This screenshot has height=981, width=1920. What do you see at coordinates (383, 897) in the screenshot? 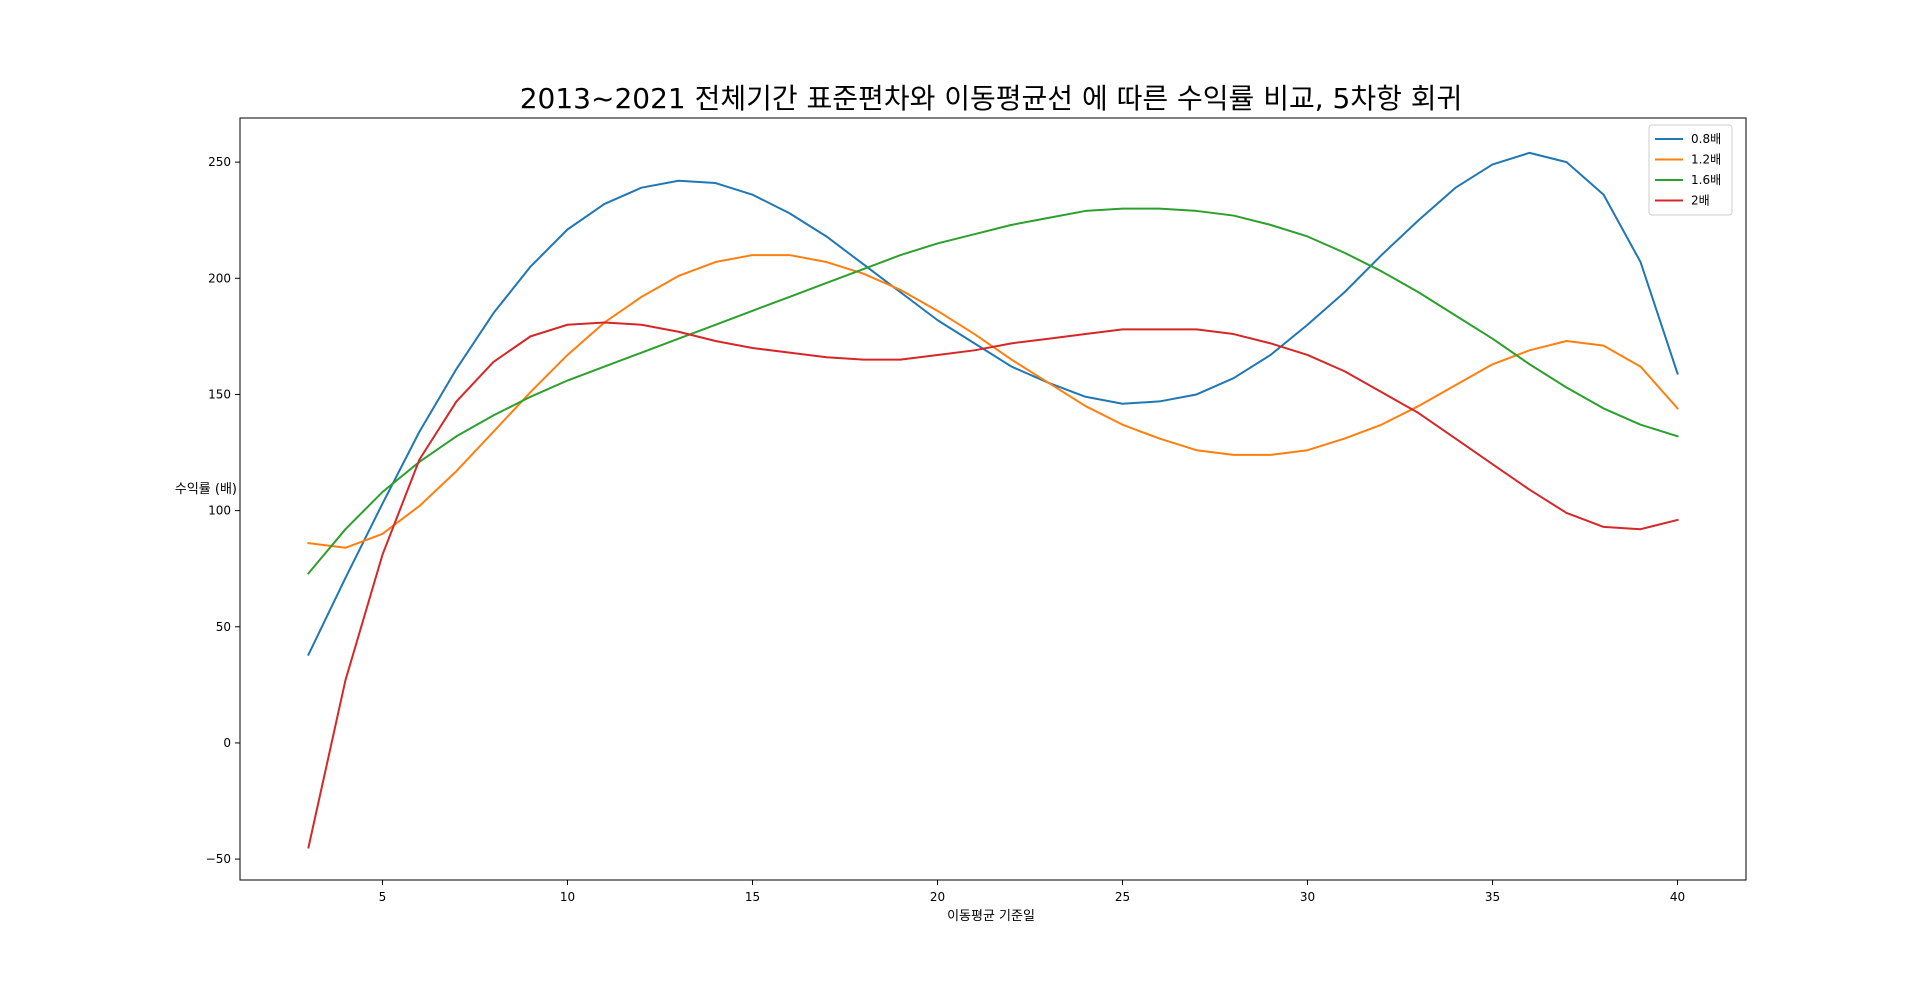
I see `x-tick-label: 5` at bounding box center [383, 897].